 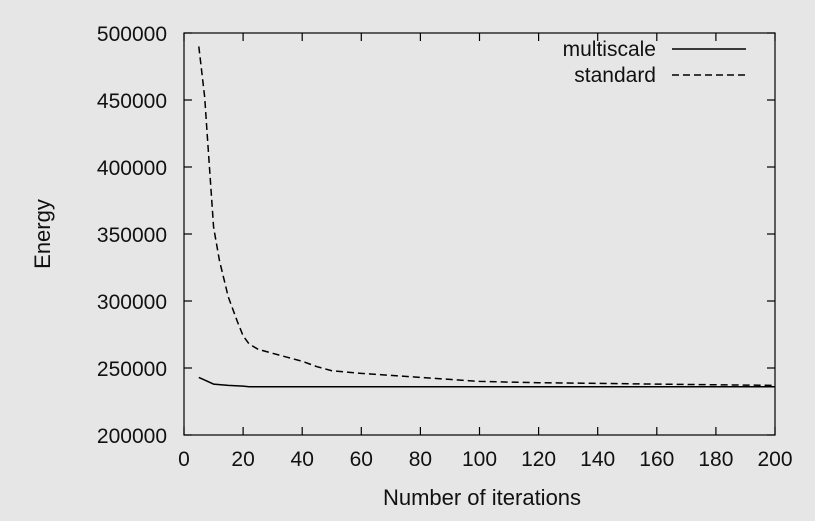 I want to click on series-line-multiscale, so click(x=486, y=382).